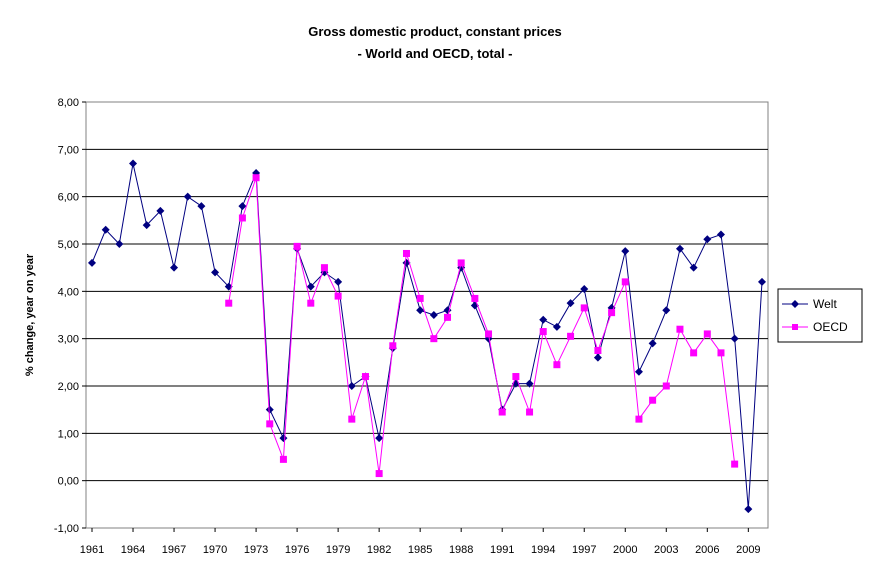 The image size is (869, 578). Describe the element at coordinates (68, 198) in the screenshot. I see `y-tick-label: 6,00` at that location.